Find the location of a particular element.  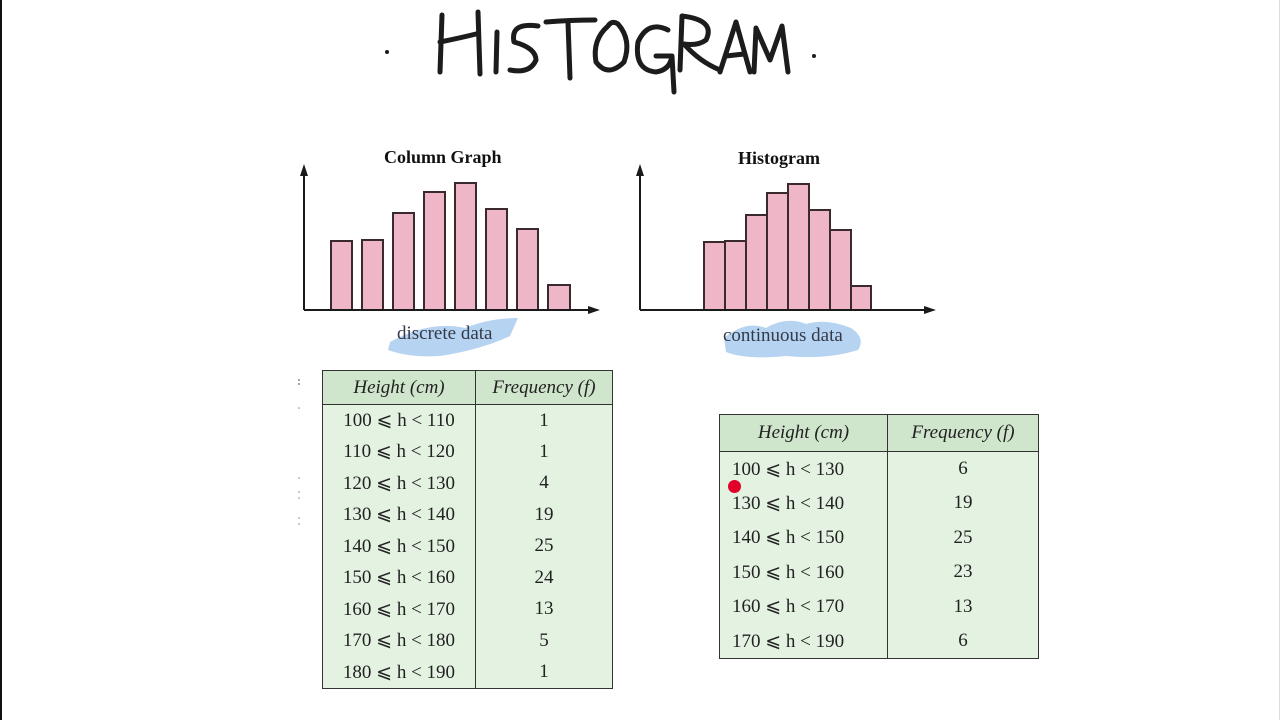

table-row: 170 ⩽ h < 180 5 is located at coordinates (467, 641).